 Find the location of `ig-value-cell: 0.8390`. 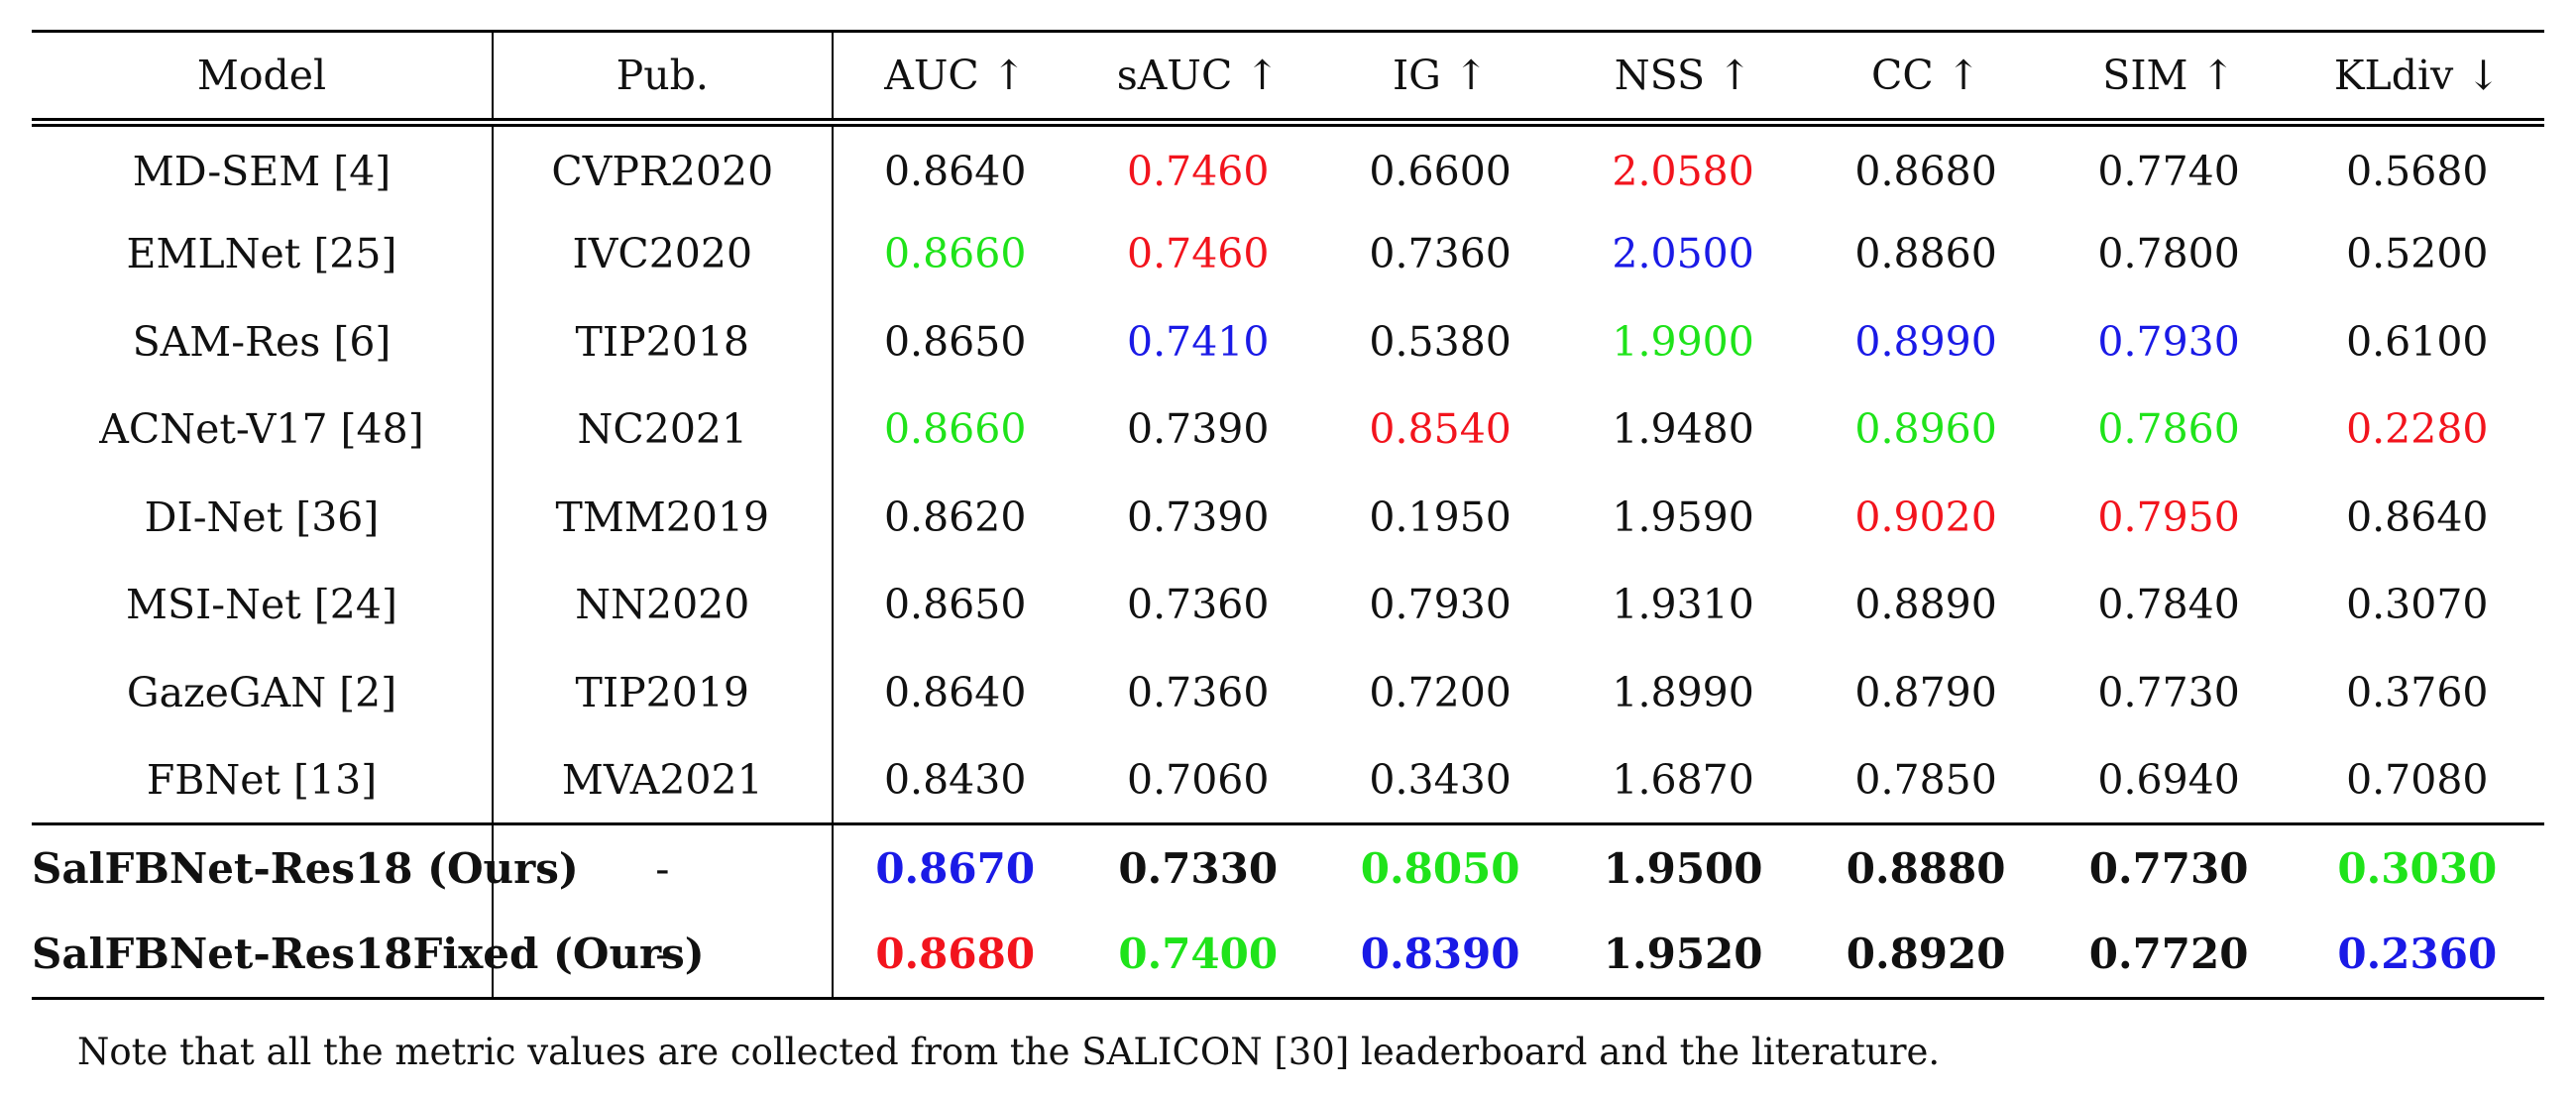

ig-value-cell: 0.8390 is located at coordinates (1440, 955).